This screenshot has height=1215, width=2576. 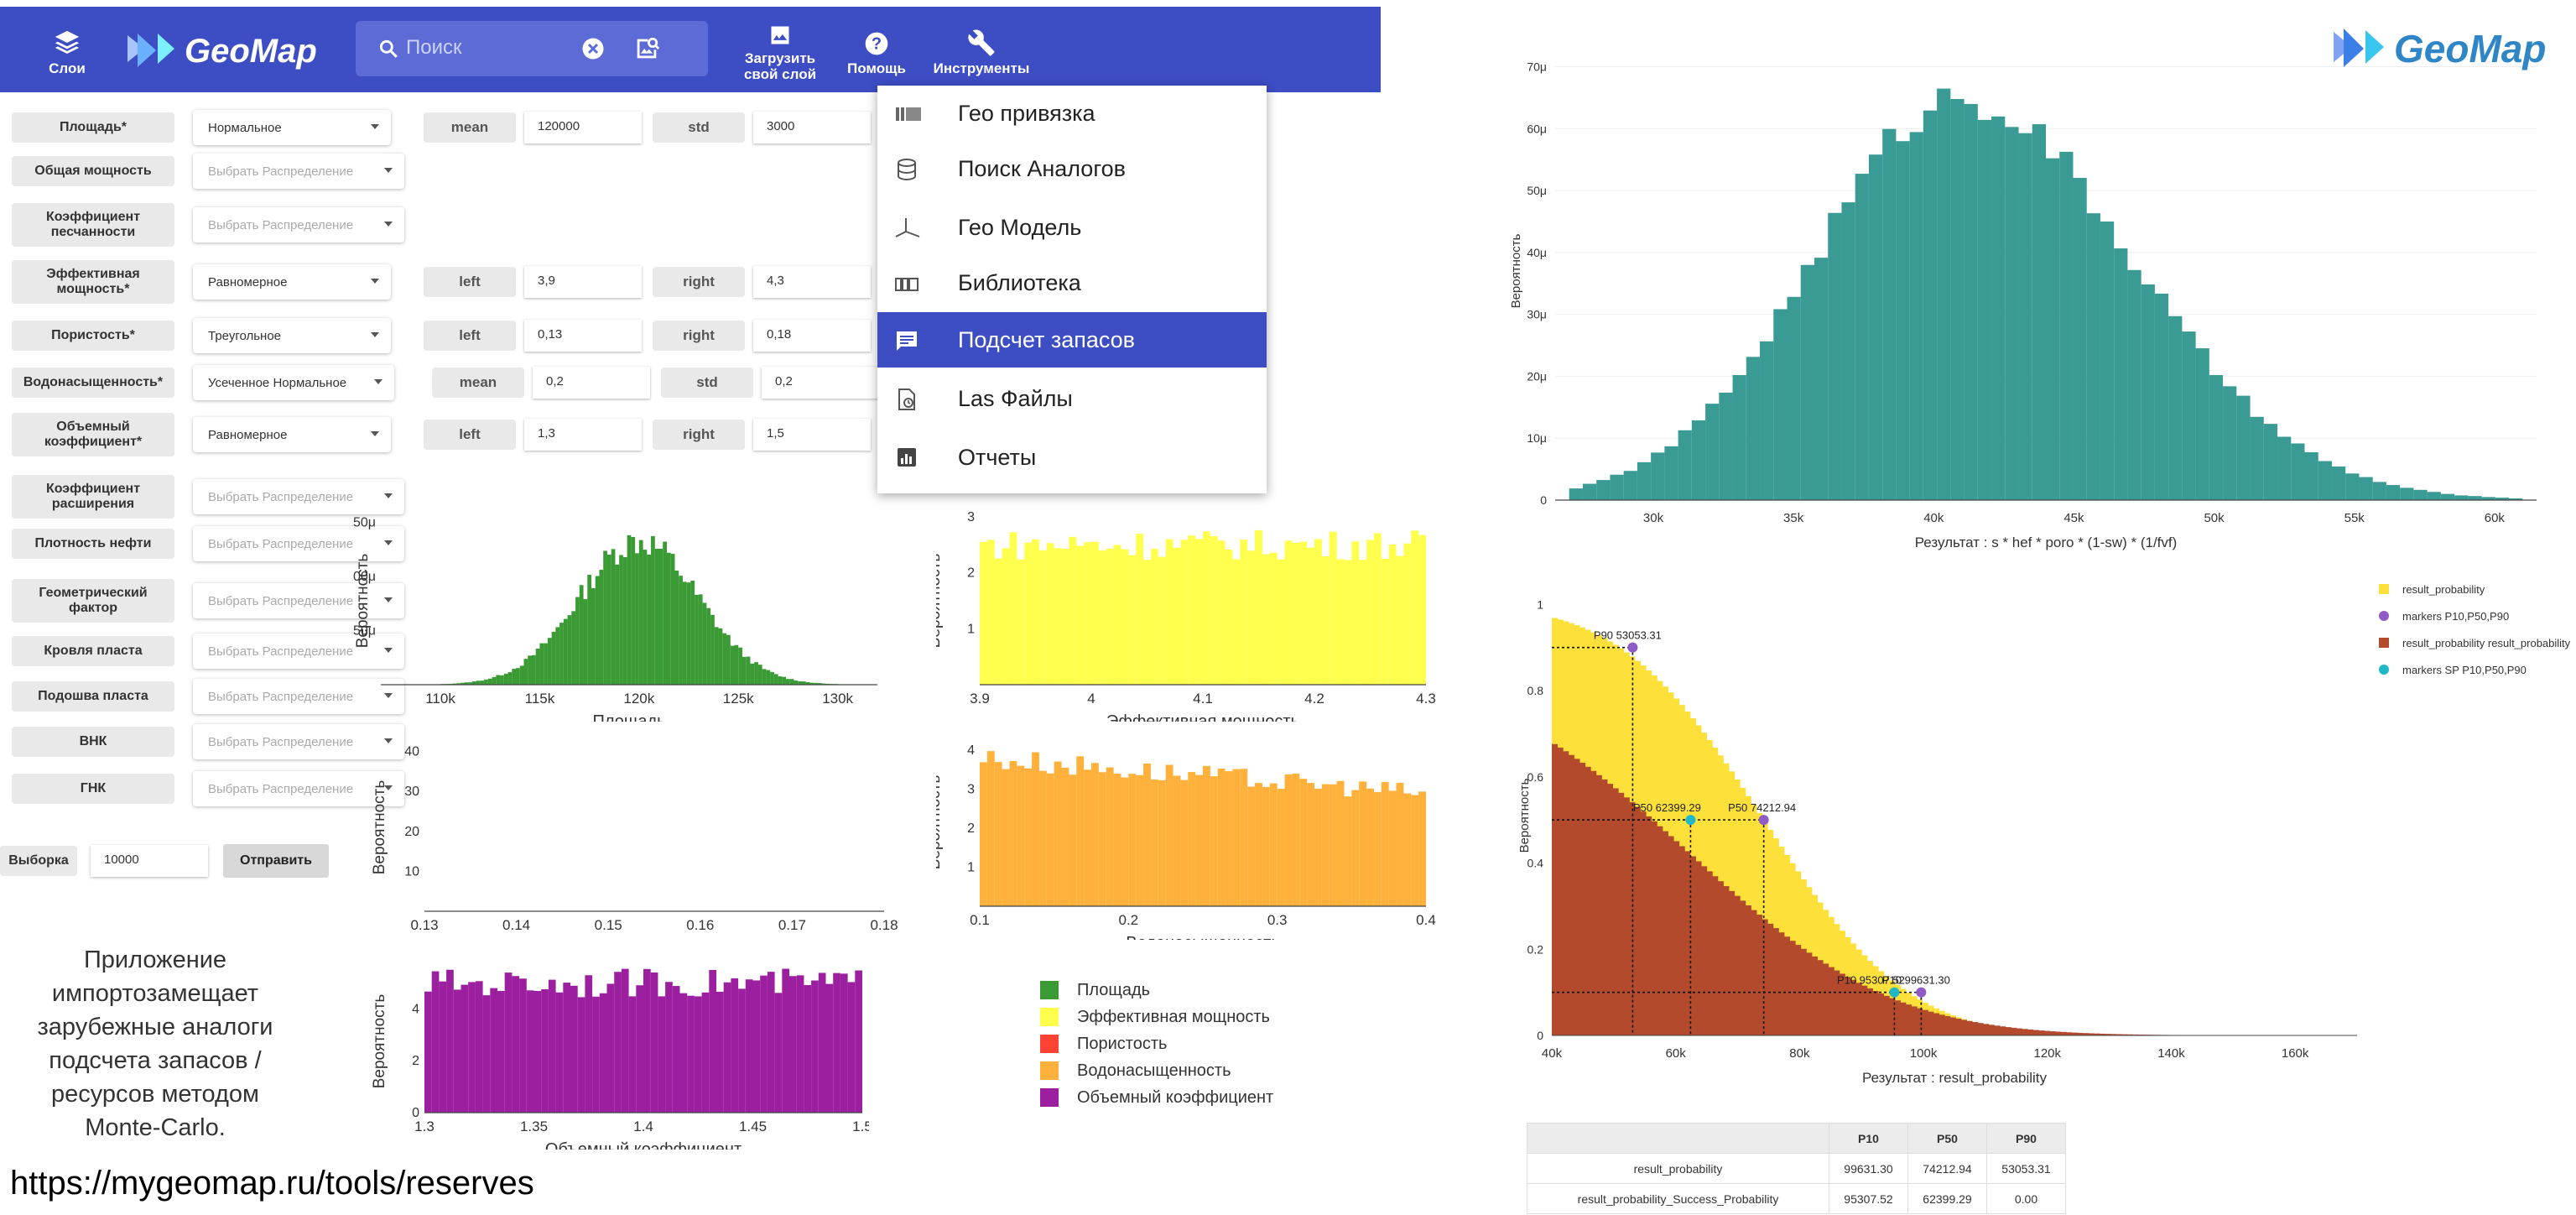 What do you see at coordinates (1072, 457) in the screenshot?
I see `menu-item-reports: Отчеты` at bounding box center [1072, 457].